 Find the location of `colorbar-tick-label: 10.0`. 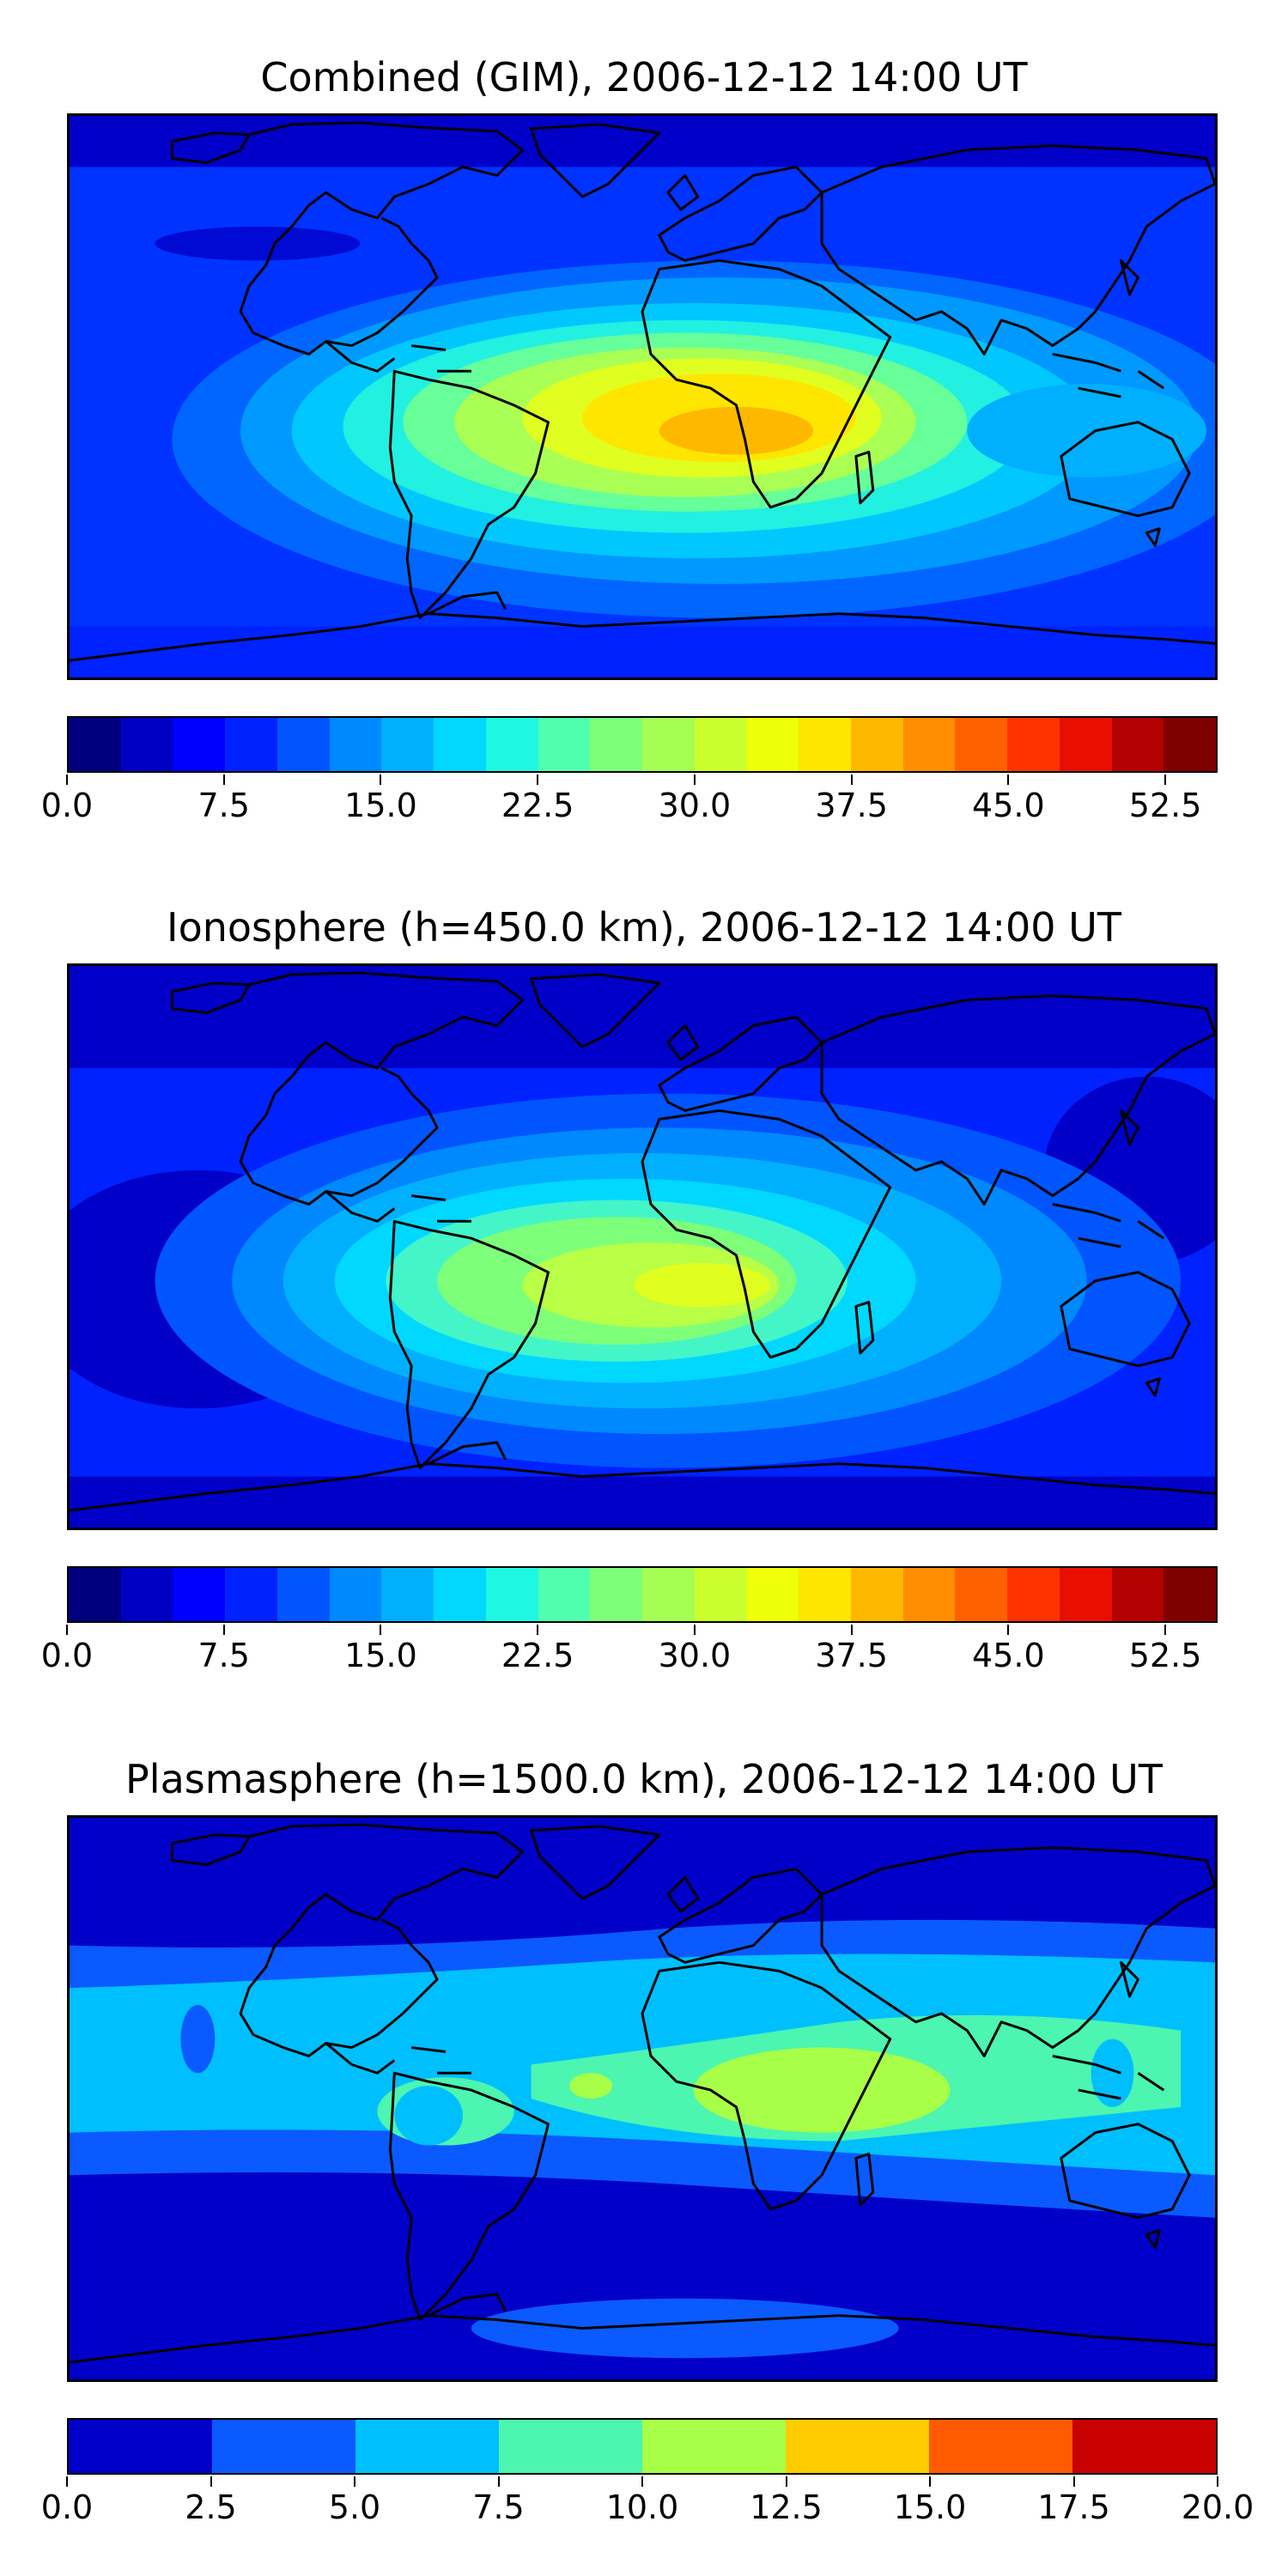

colorbar-tick-label: 10.0 is located at coordinates (642, 2507).